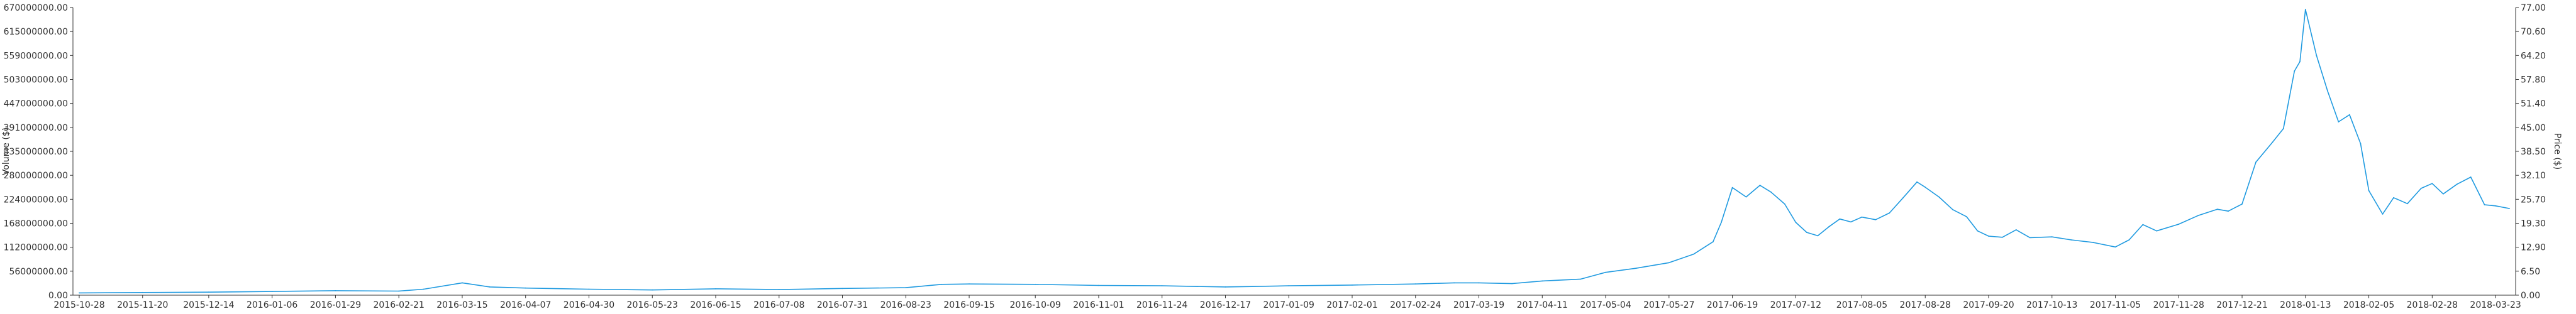  I want to click on x-tick-label: 2018-02-05, so click(2368, 305).